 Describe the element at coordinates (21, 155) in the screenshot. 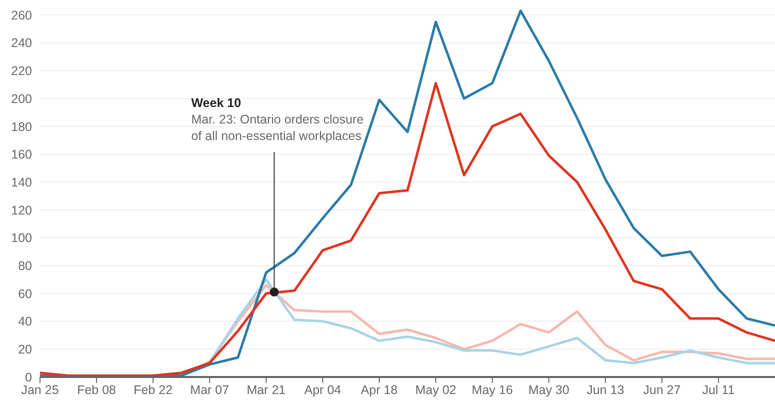

I see `y-tick-label: 160` at that location.